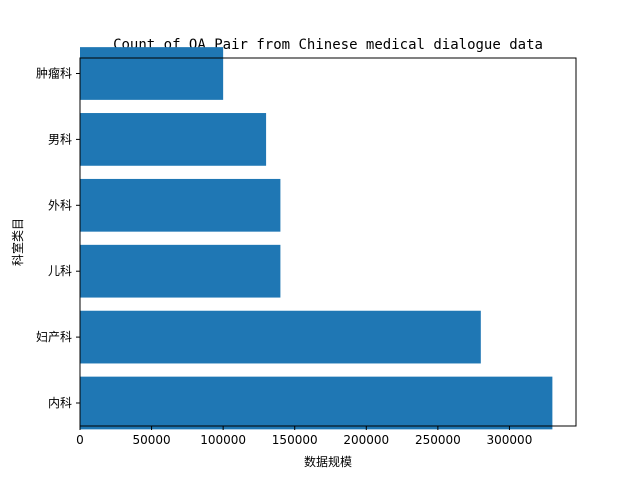  What do you see at coordinates (17, 242) in the screenshot?
I see `y-axis-label: 科室类目` at bounding box center [17, 242].